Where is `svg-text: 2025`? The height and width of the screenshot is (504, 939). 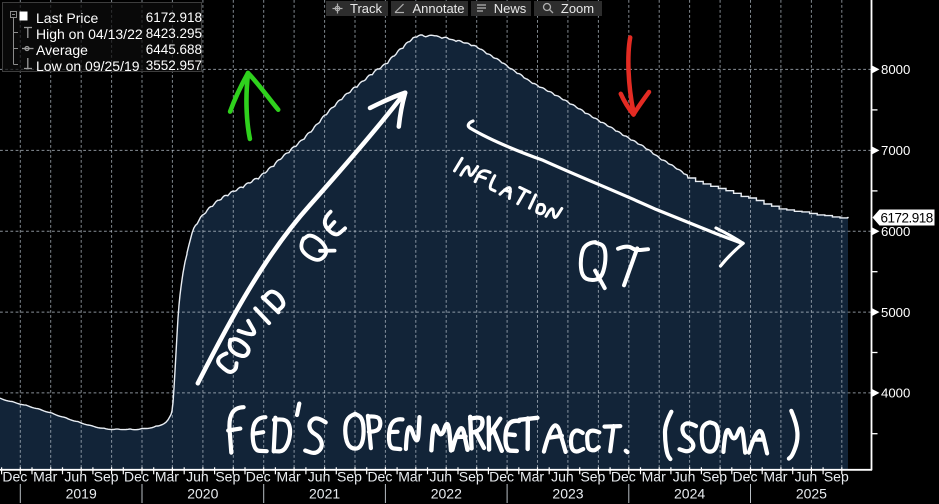 svg-text: 2025 is located at coordinates (811, 494).